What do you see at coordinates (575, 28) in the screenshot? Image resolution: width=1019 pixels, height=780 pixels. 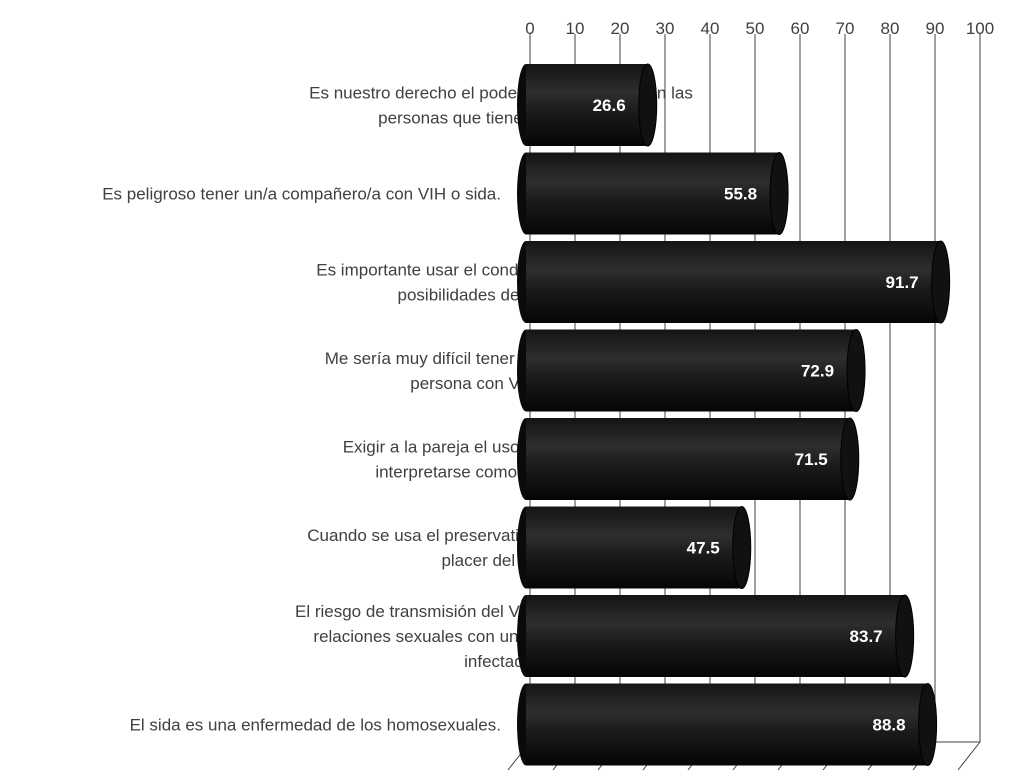 I see `x-tick-label: 10` at bounding box center [575, 28].